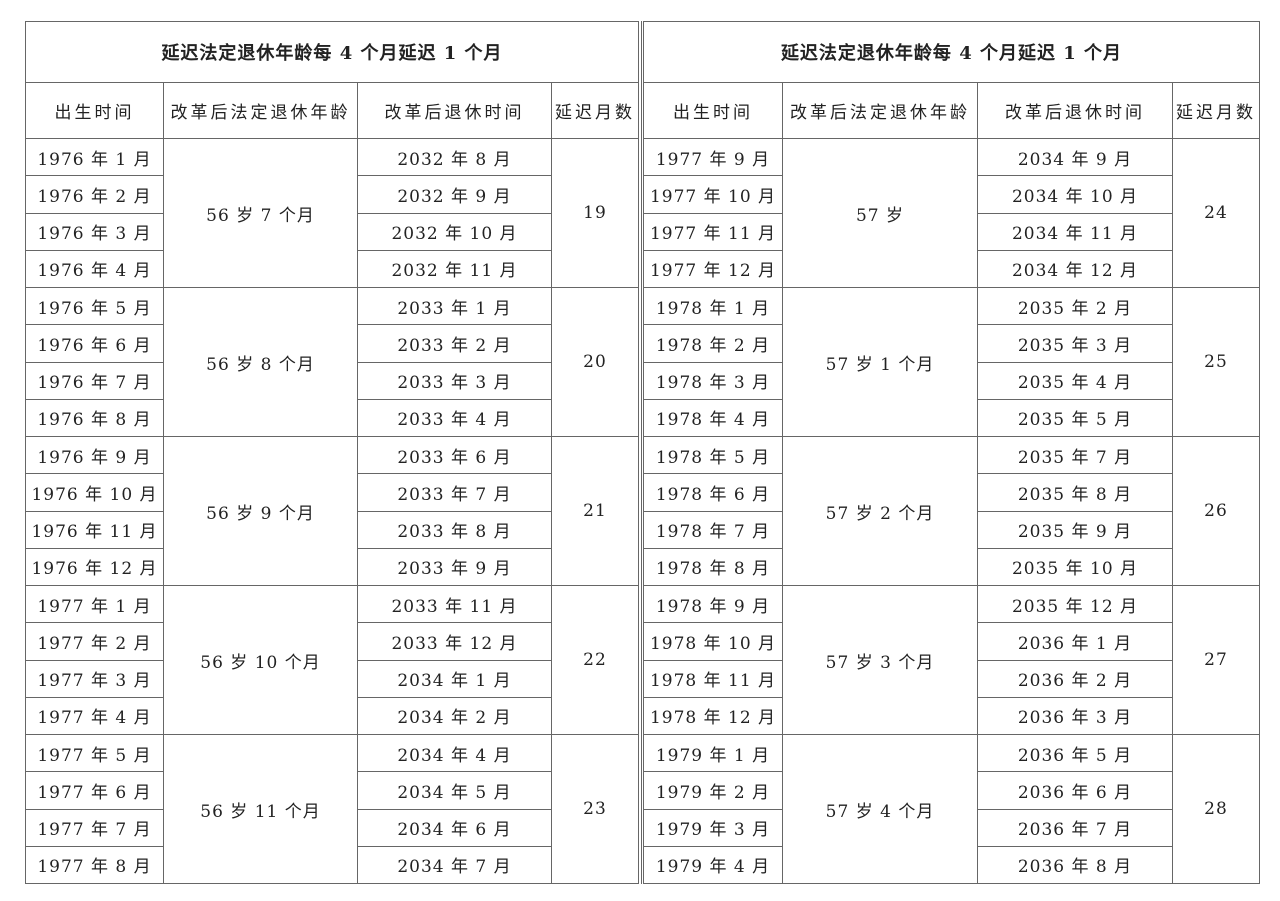  I want to click on table-row: 1976 年 11 月 2033 年 8 月, so click(332, 529).